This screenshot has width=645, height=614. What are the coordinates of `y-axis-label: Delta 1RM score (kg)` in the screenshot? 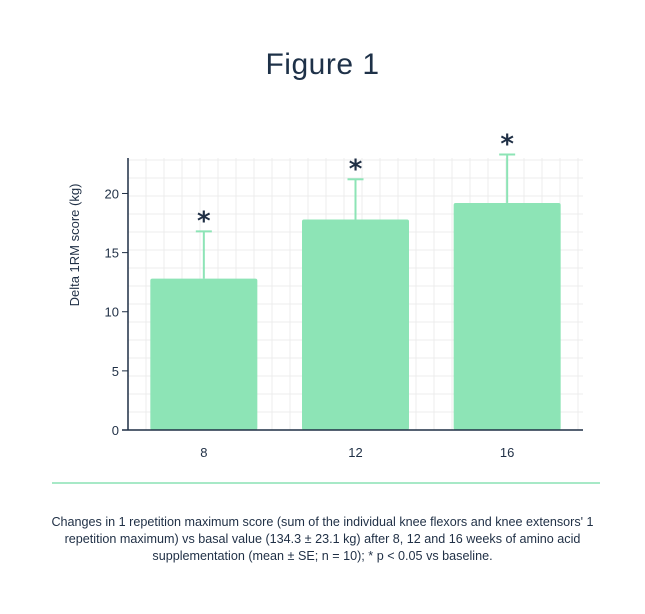 It's located at (74, 245).